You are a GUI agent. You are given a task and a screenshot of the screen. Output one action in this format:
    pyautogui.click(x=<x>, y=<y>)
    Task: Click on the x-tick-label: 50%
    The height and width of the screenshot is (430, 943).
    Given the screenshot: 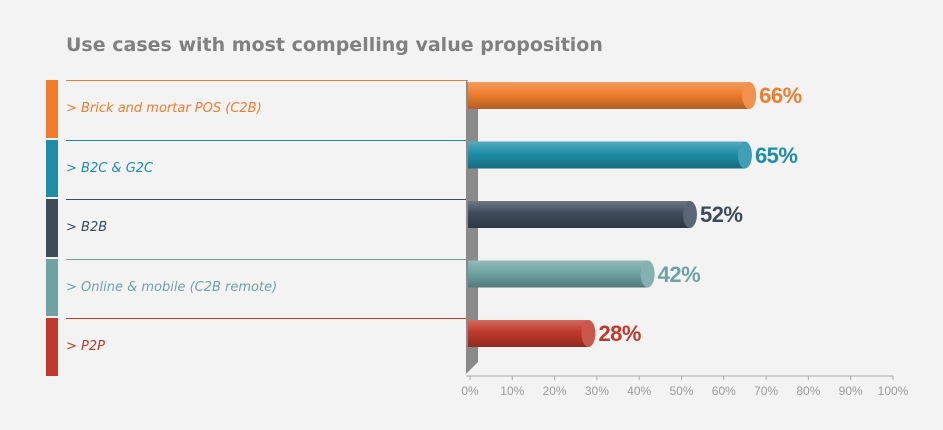 What is the action you would take?
    pyautogui.click(x=681, y=391)
    